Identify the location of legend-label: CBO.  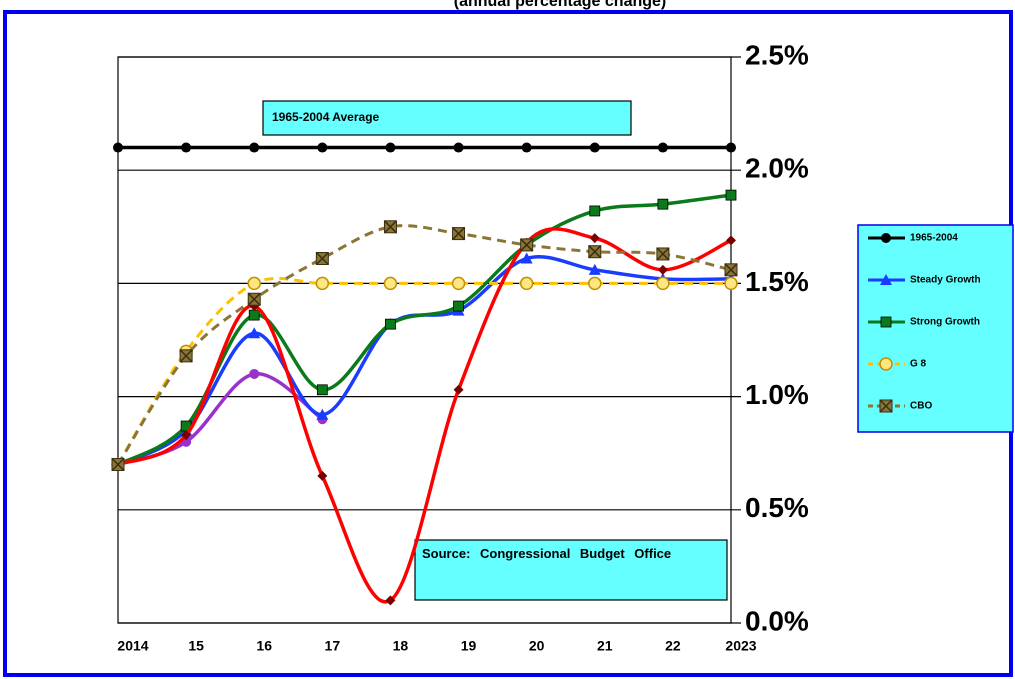
(921, 406).